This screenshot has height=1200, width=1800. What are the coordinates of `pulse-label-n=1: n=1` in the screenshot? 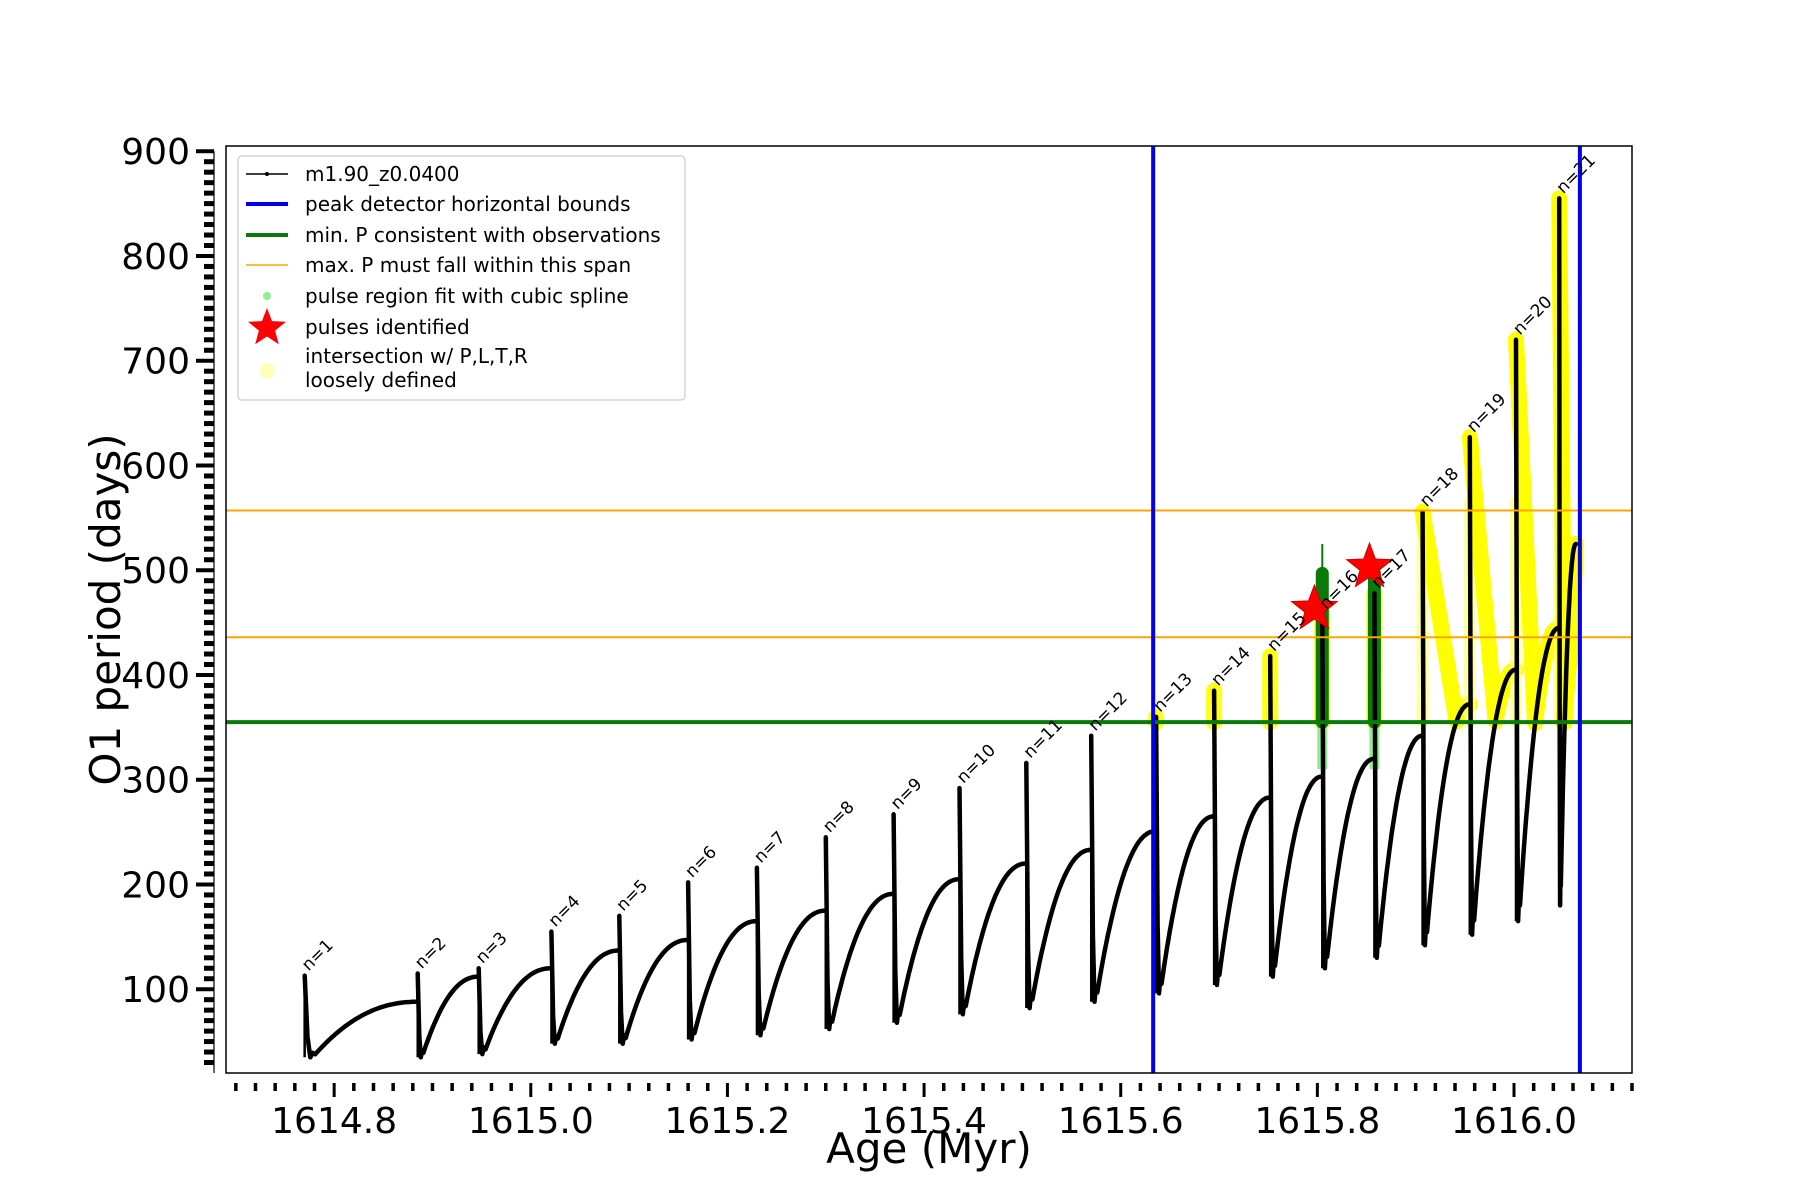 It's located at (317, 955).